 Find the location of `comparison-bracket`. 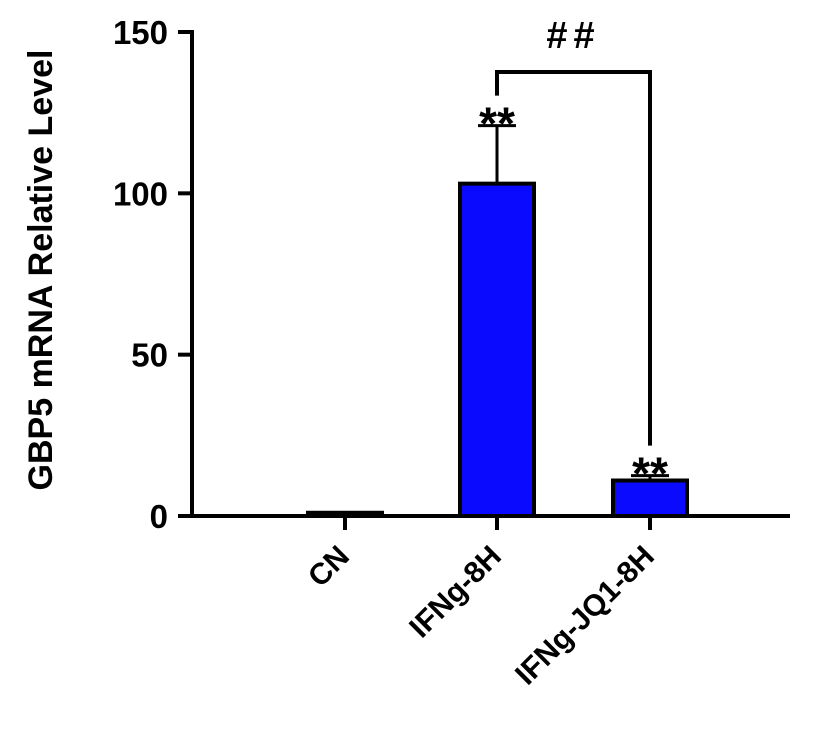

comparison-bracket is located at coordinates (573, 258).